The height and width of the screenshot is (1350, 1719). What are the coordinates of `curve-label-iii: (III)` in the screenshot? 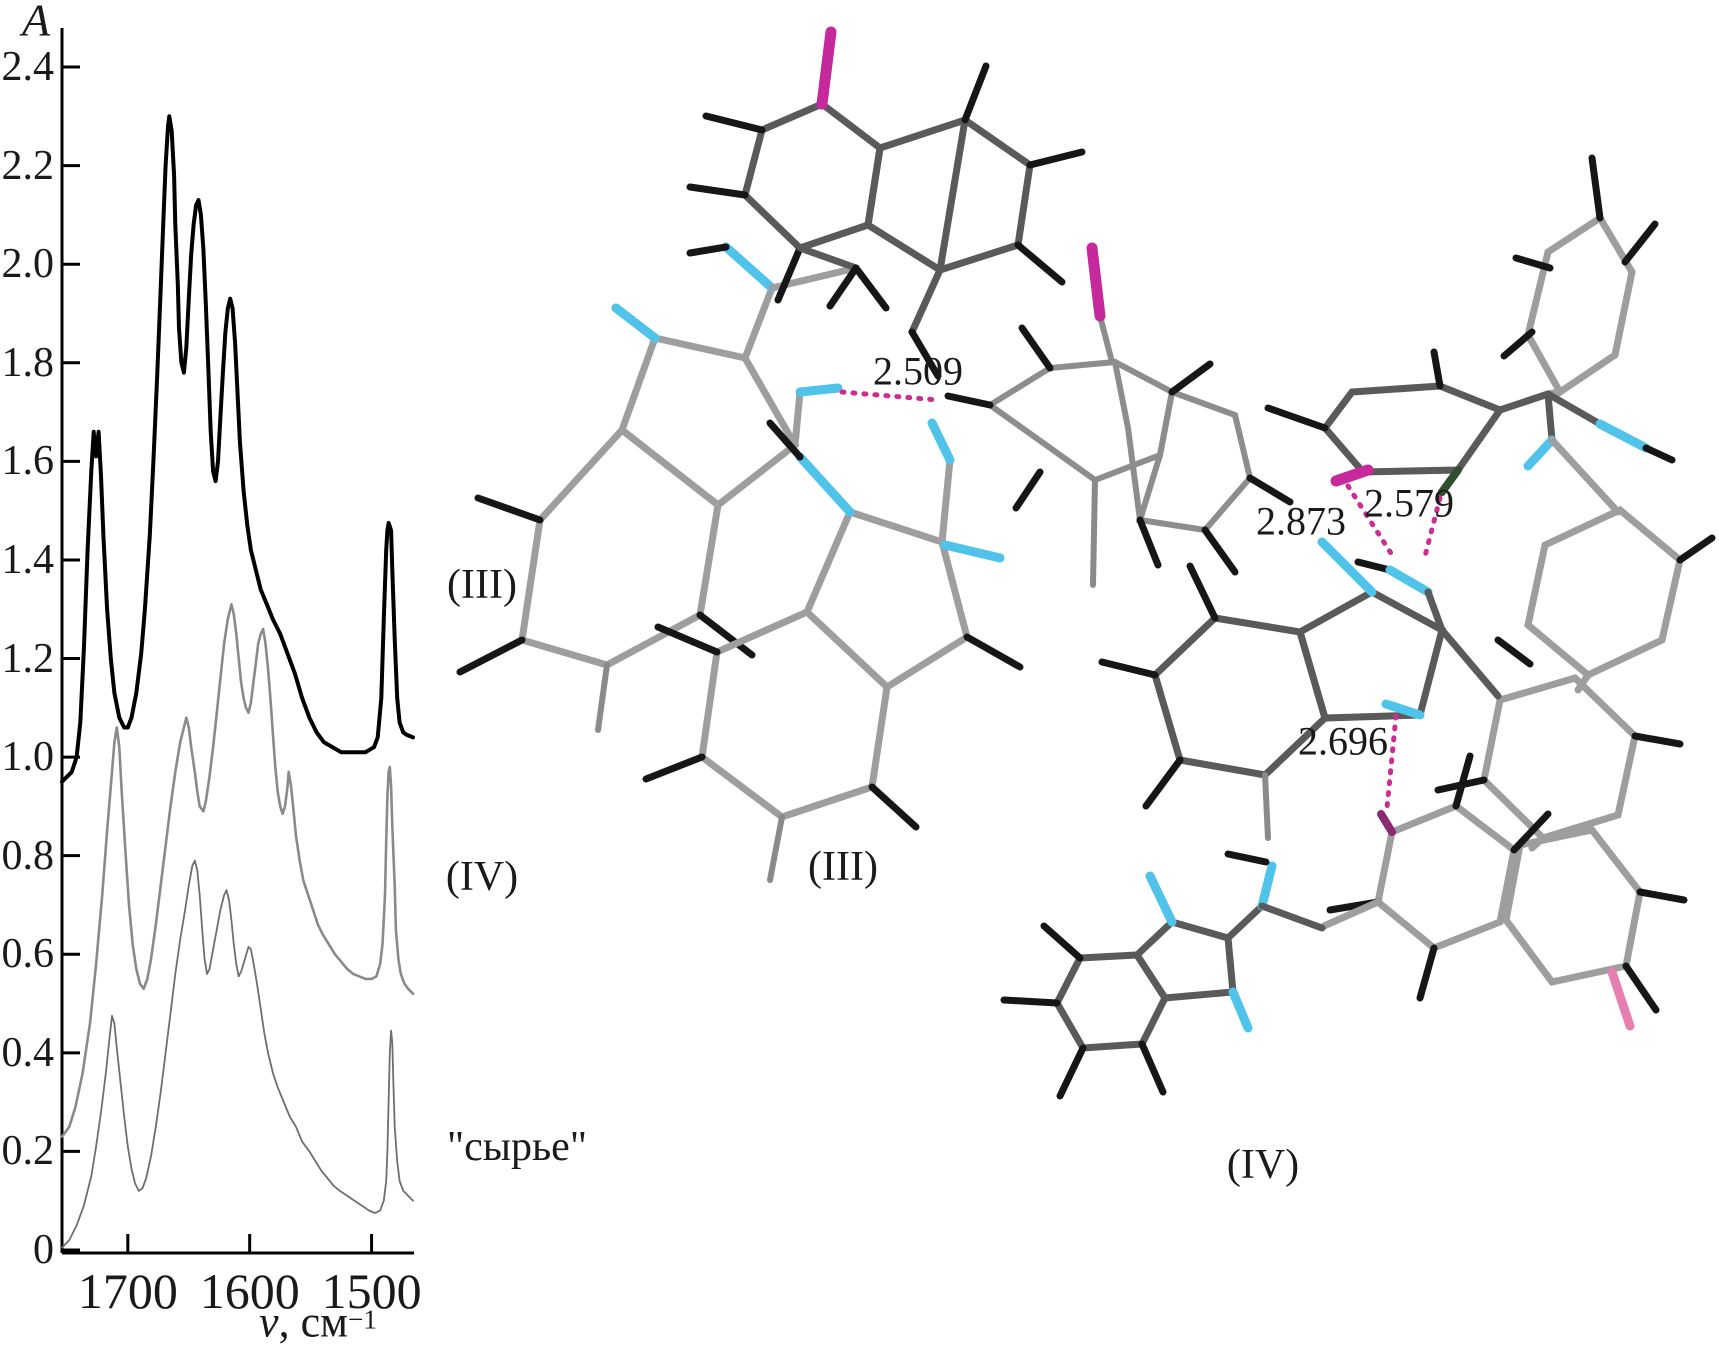 It's located at (482, 585).